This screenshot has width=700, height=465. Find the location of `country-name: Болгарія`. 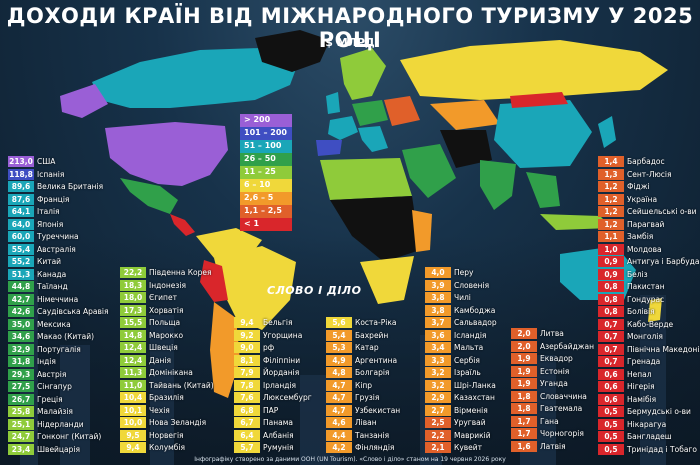

country-name: Болгарія is located at coordinates (372, 373).